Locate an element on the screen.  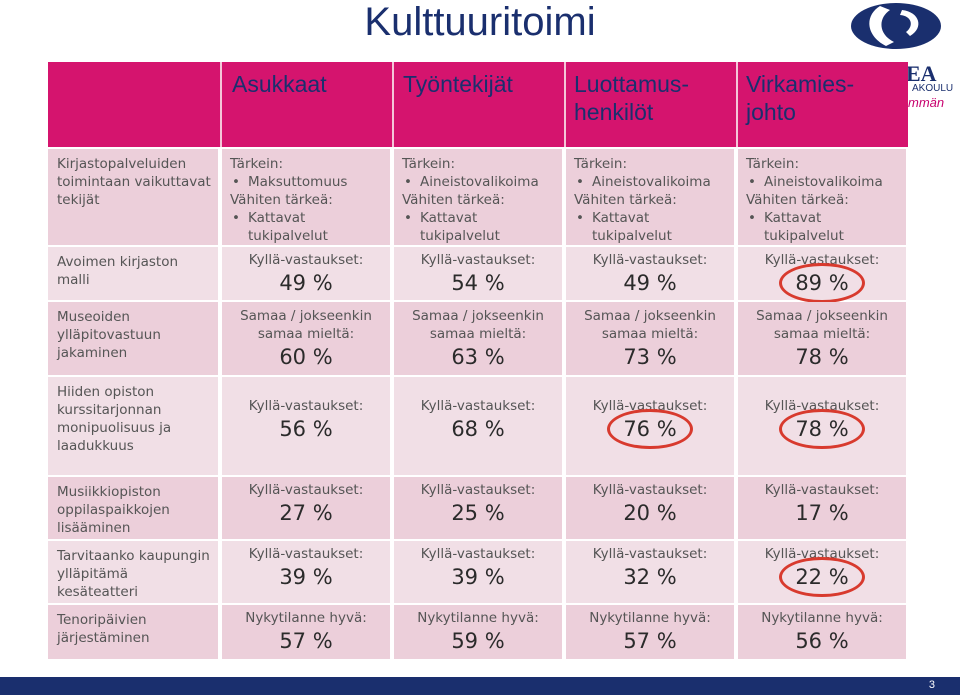
cell-virkamiesjohto: Kyllä-vastaukset: 78 % is located at coordinates (822, 426).